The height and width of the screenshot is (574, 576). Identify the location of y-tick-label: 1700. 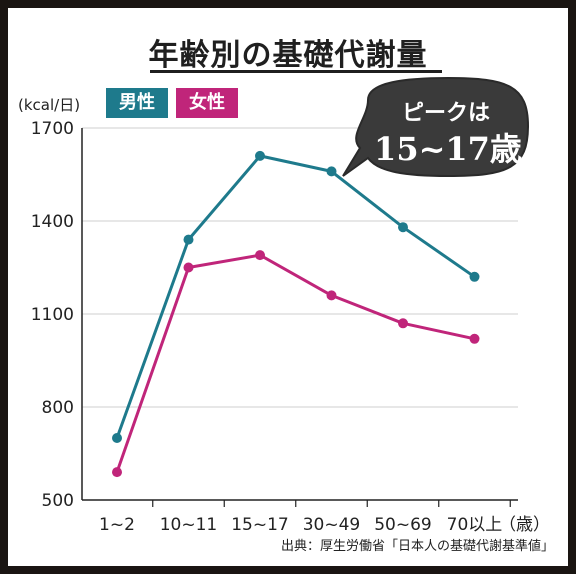
(52, 129).